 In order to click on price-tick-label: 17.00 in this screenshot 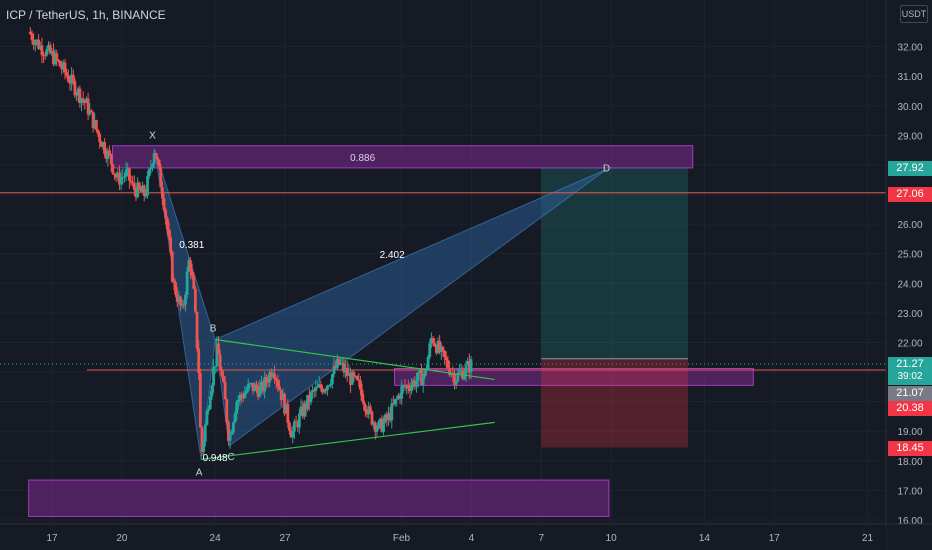, I will do `click(909, 491)`.